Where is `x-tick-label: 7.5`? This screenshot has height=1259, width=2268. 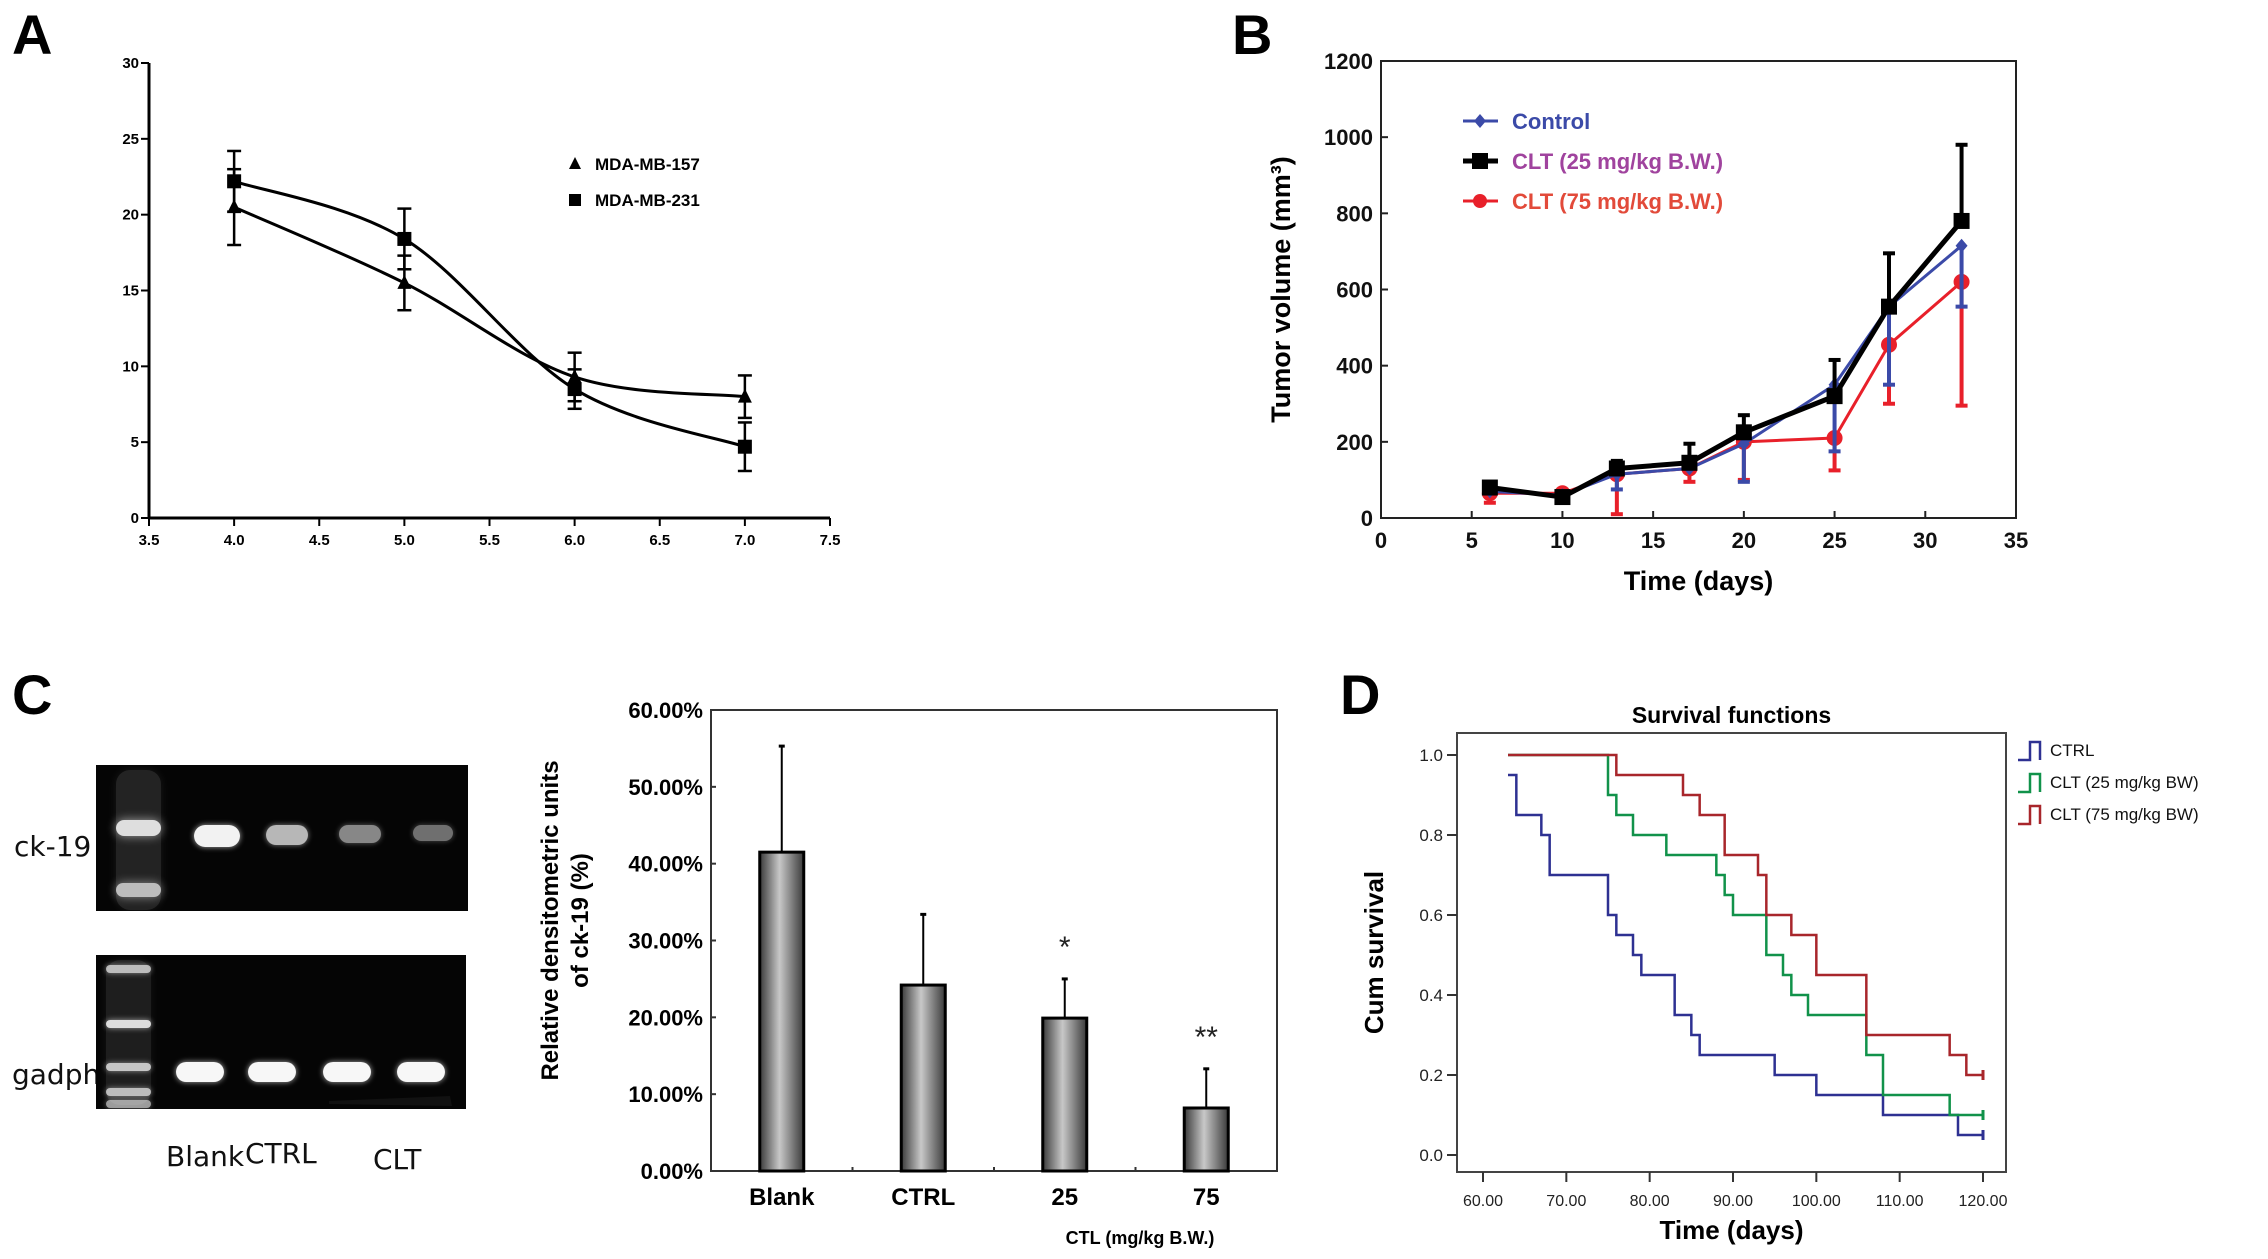
x-tick-label: 7.5 is located at coordinates (830, 540).